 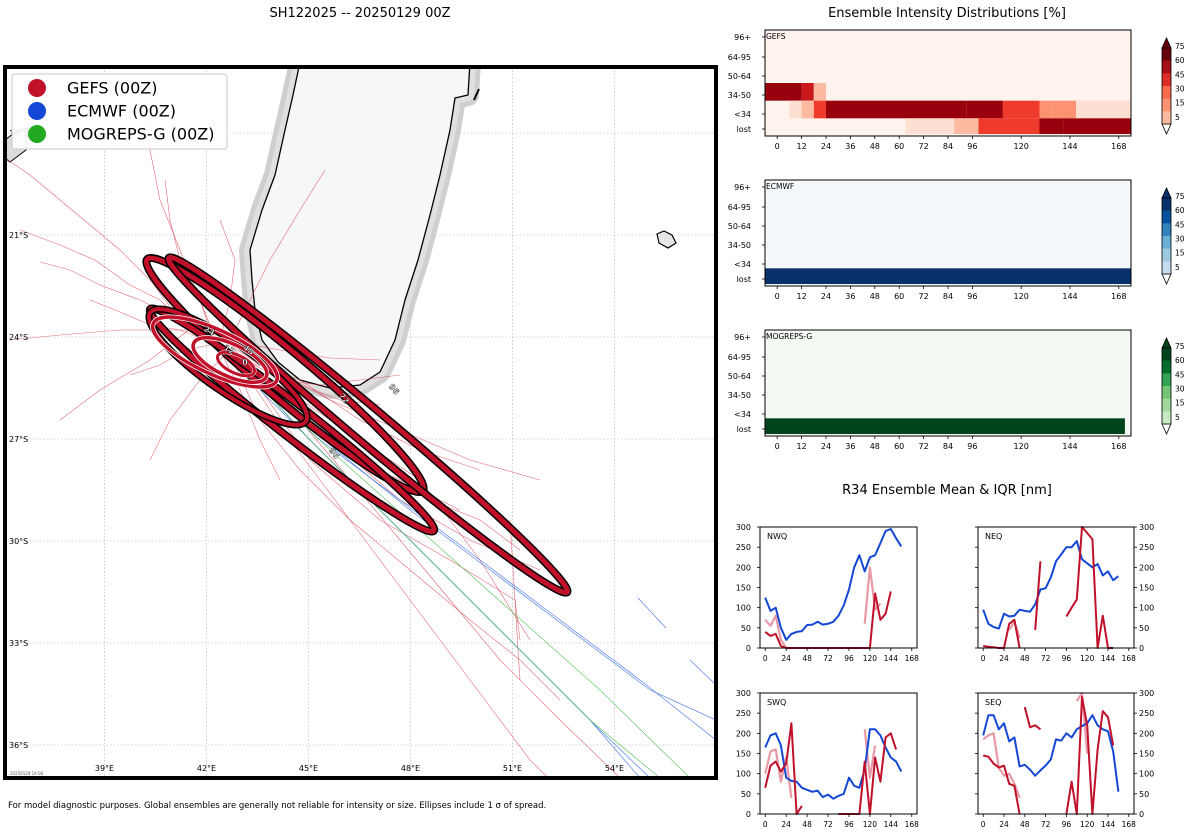 What do you see at coordinates (1146, 733) in the screenshot?
I see `r34-ytick-label: 200` at bounding box center [1146, 733].